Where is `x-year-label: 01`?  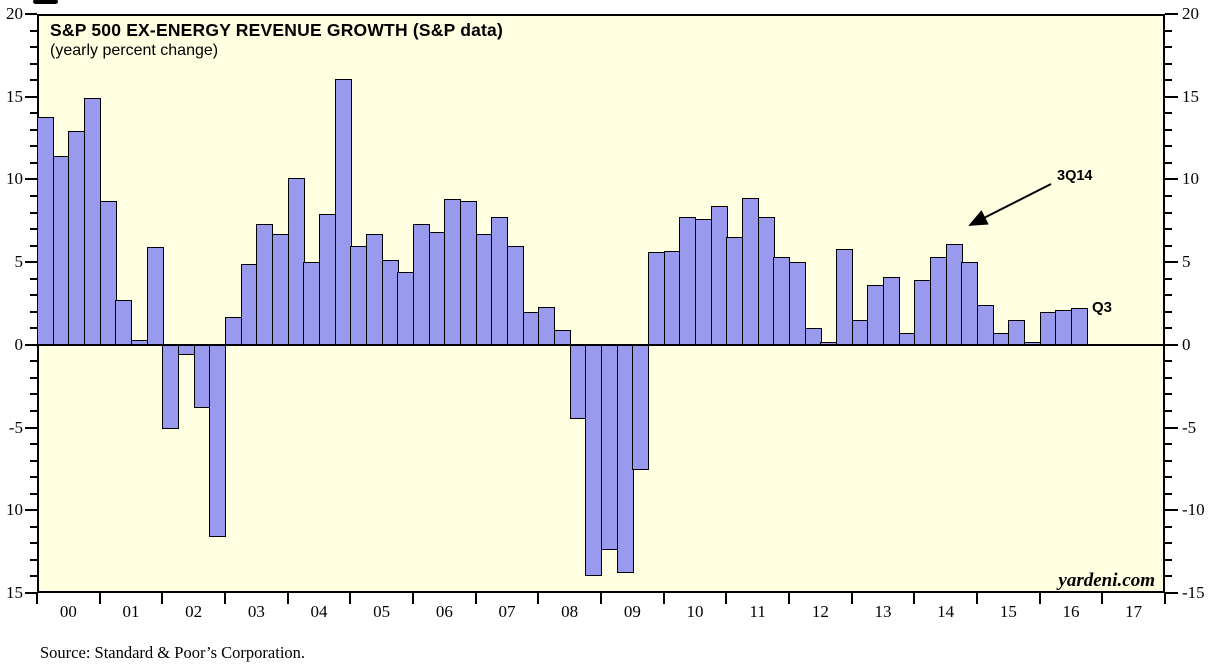
x-year-label: 01 is located at coordinates (131, 611).